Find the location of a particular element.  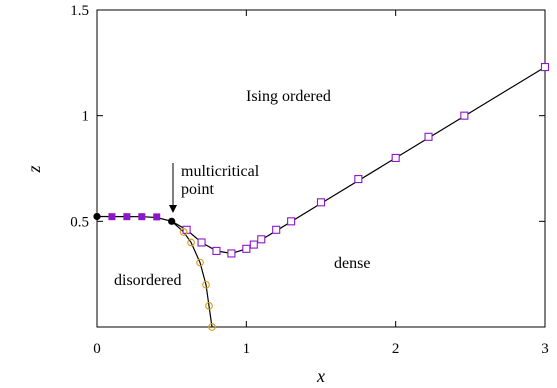

x-tick-label-0: 0 is located at coordinates (97, 349).